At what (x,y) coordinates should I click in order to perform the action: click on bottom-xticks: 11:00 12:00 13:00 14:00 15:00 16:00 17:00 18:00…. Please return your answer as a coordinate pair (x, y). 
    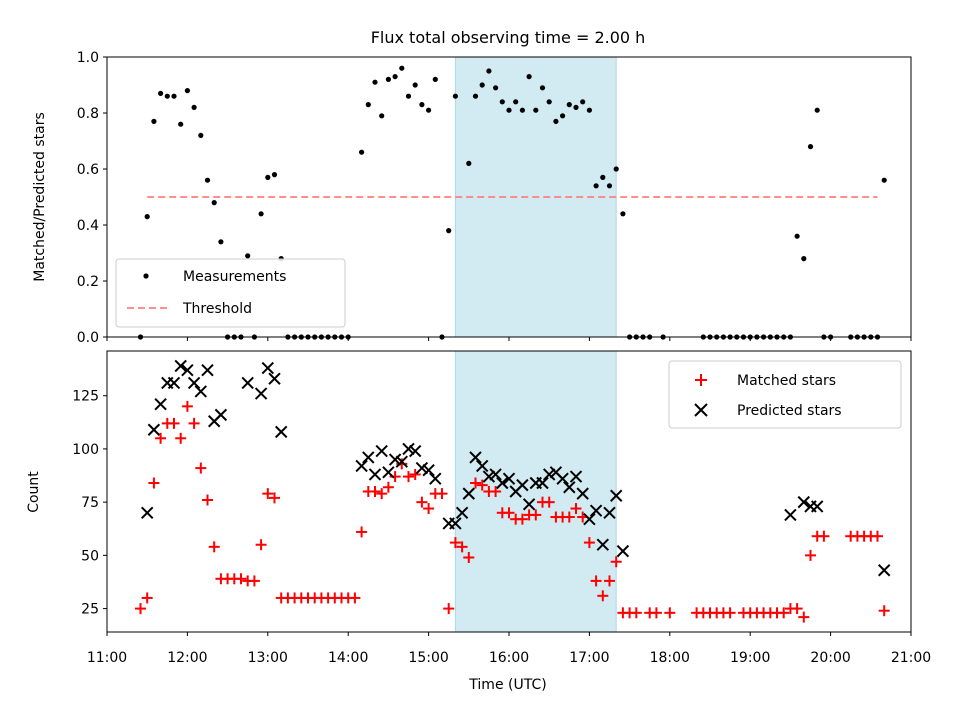
    Looking at the image, I should click on (509, 649).